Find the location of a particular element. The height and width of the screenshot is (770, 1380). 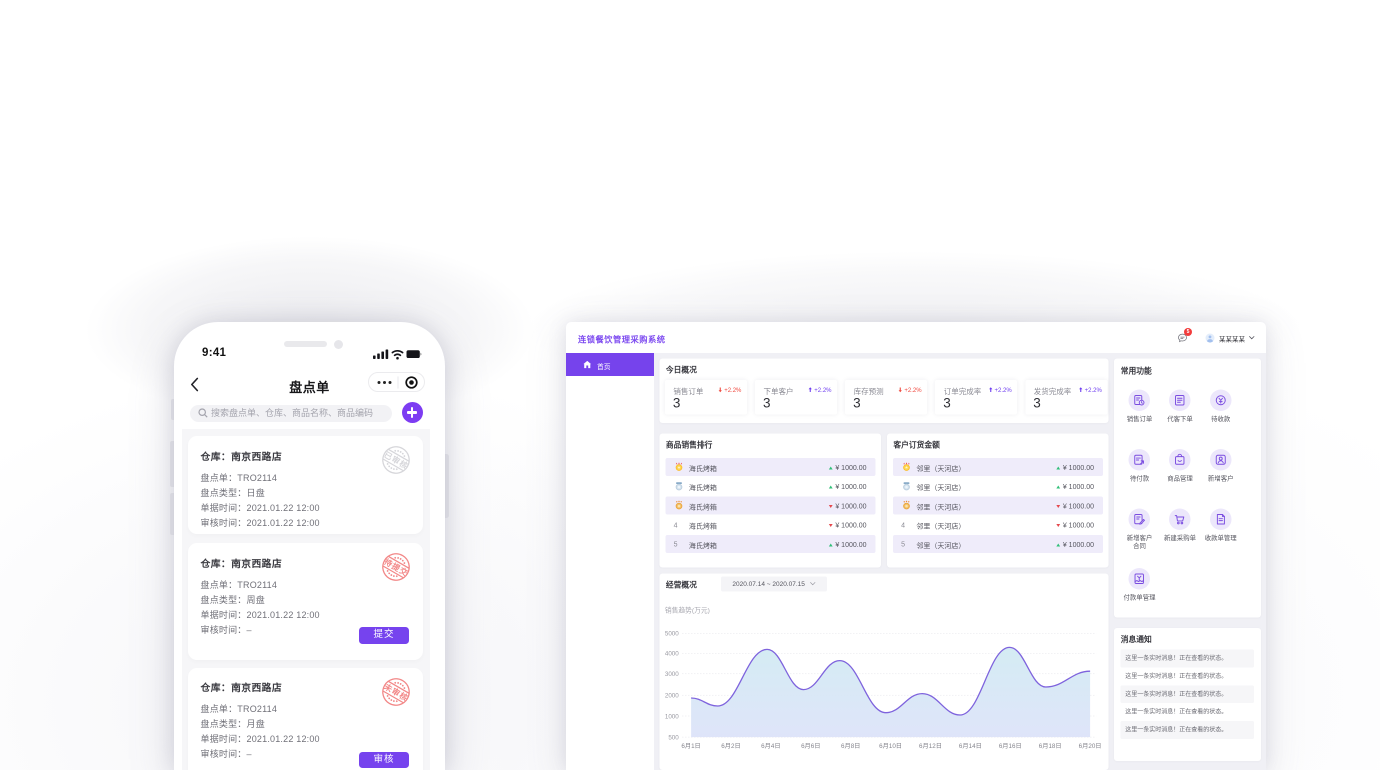

svg-text: 已 is located at coordinates (387, 457).